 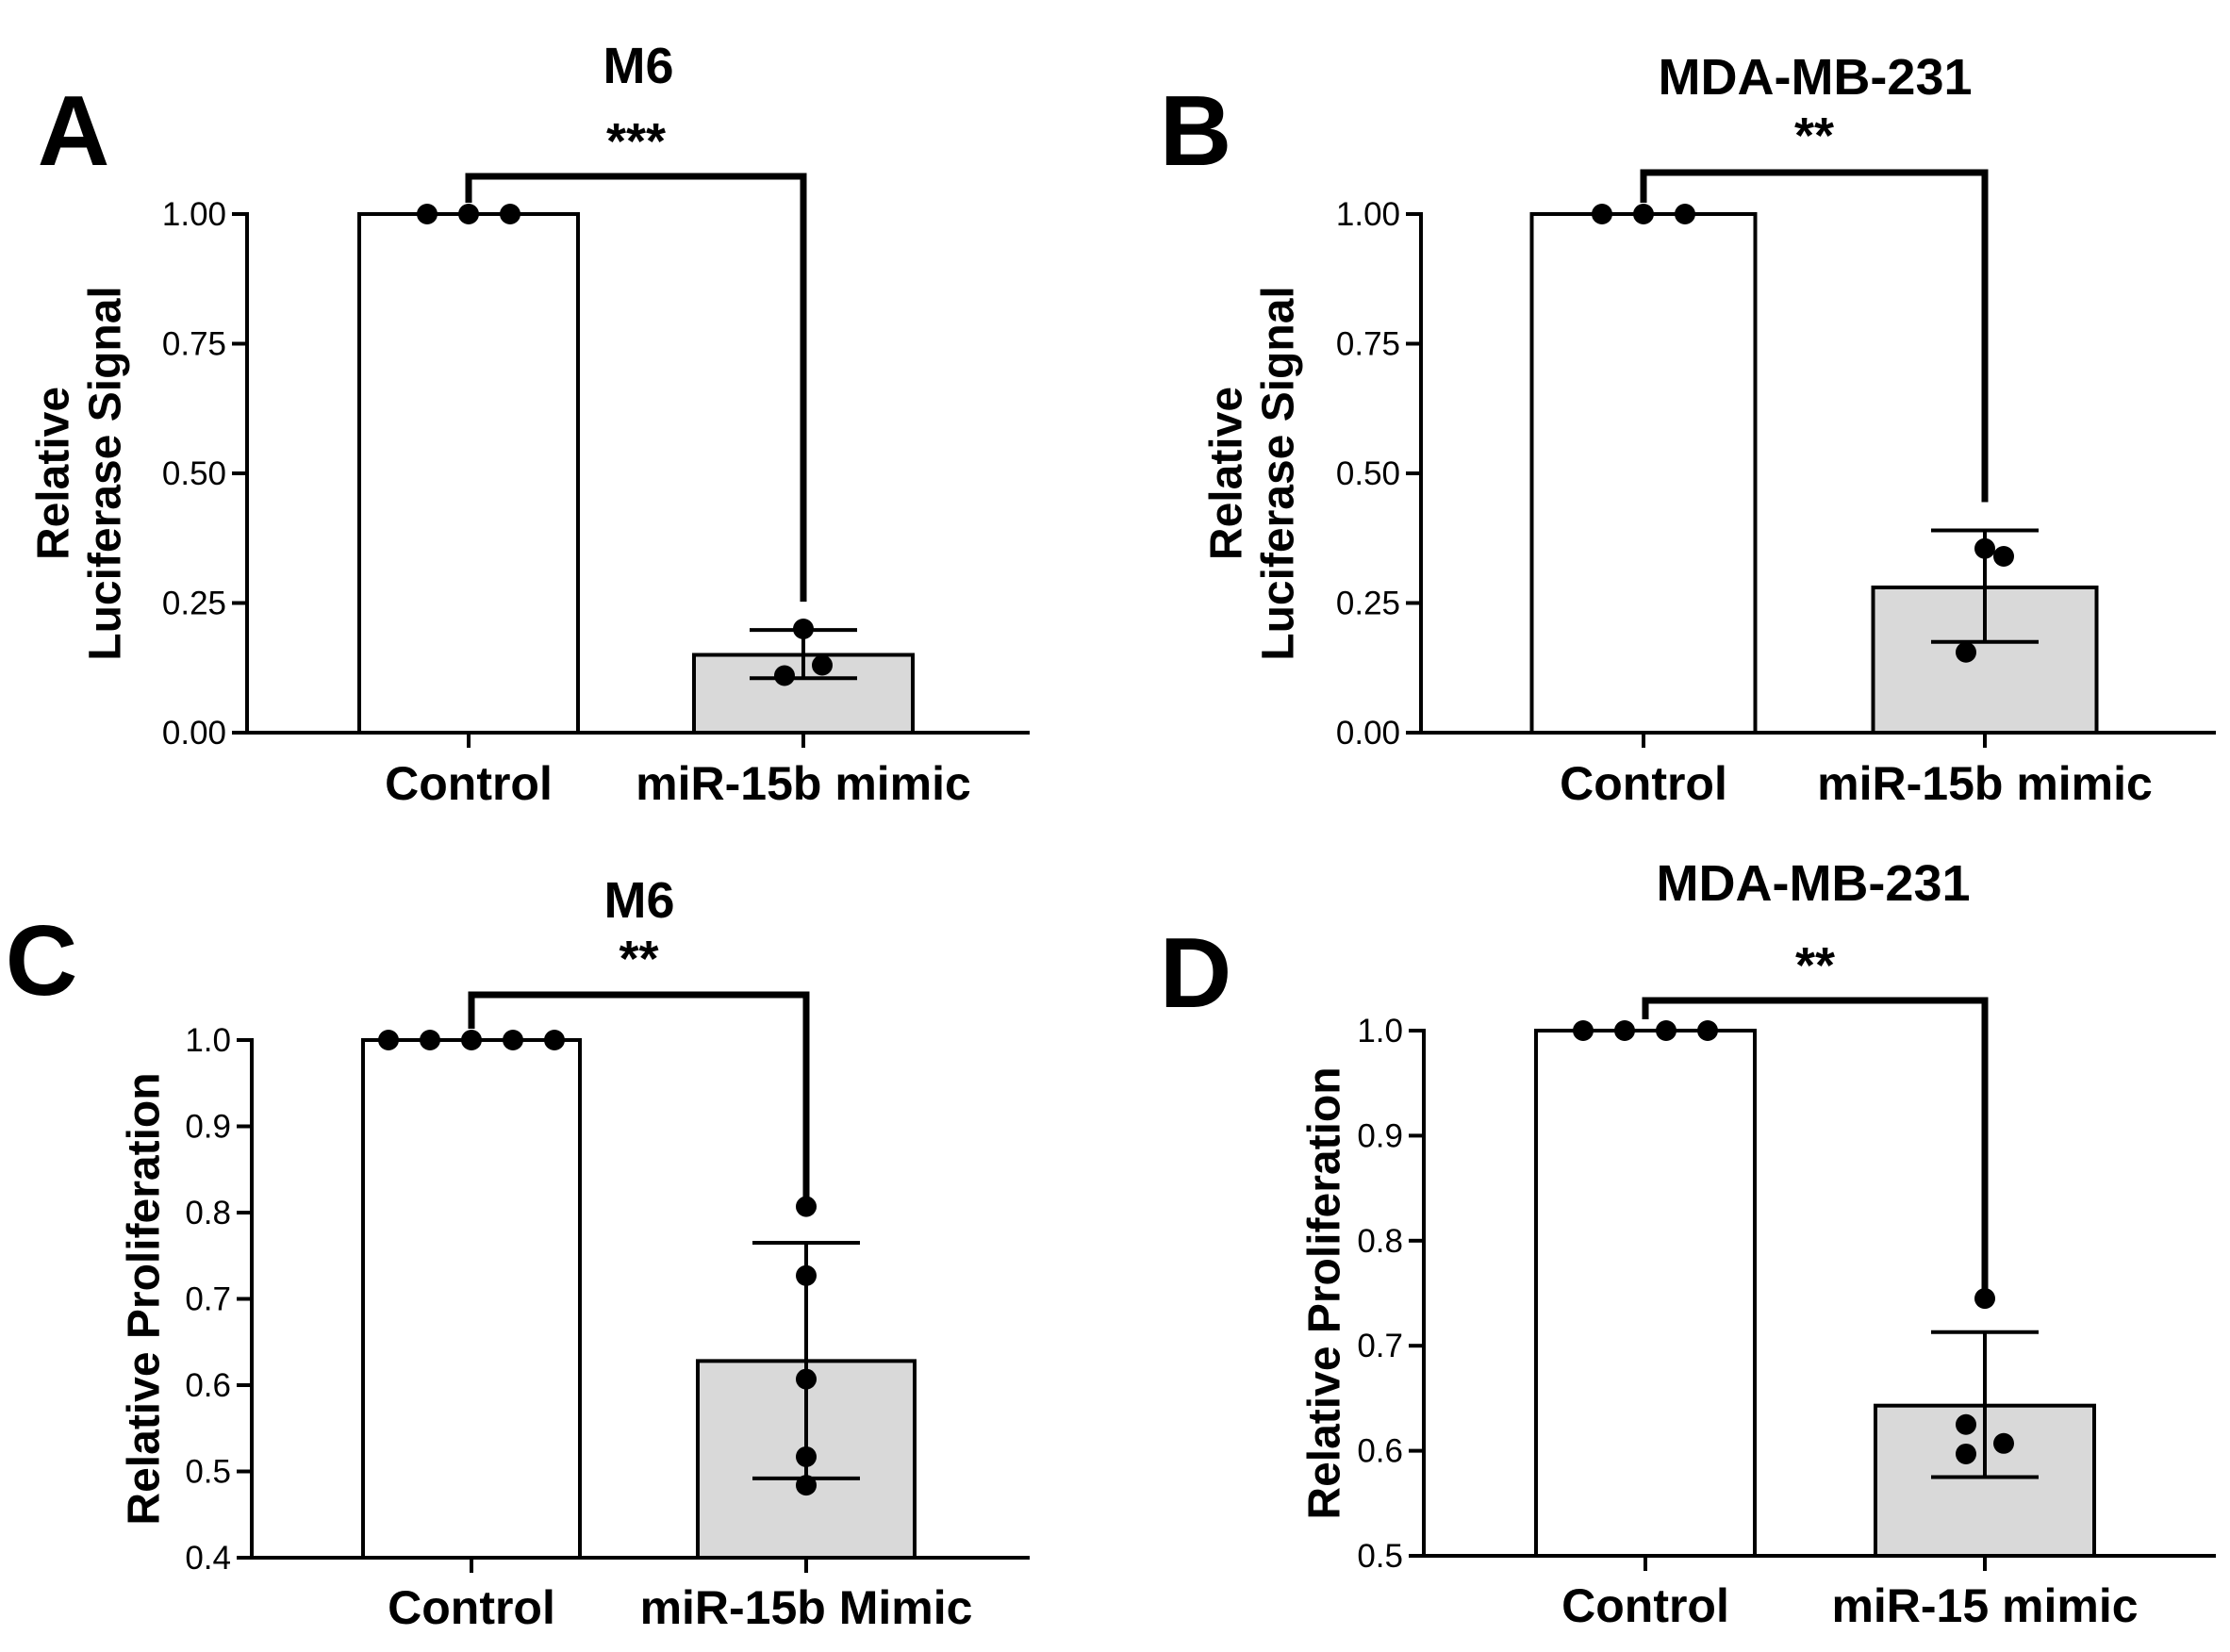 I want to click on panel-letter: C, so click(x=42, y=960).